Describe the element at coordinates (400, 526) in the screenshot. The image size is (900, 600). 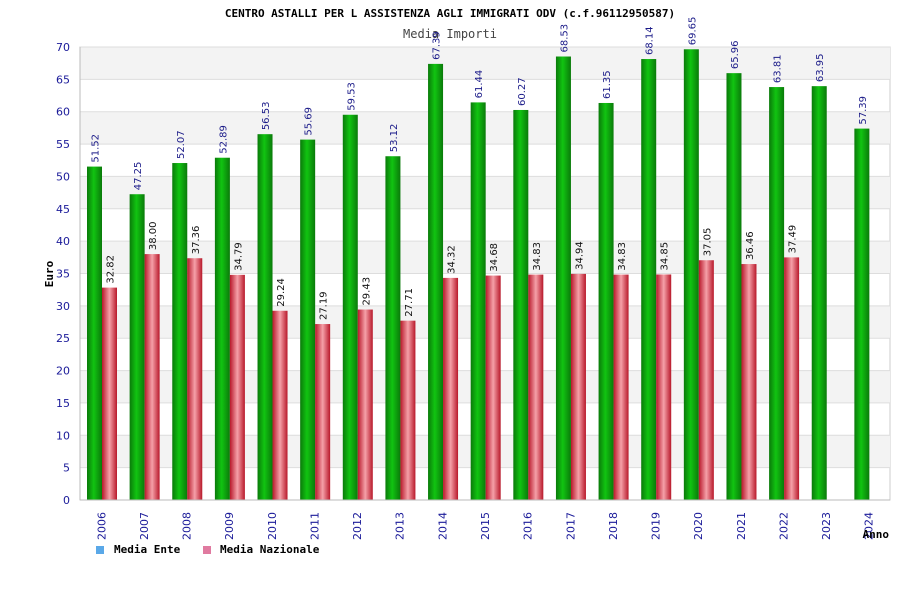
I see `x-tick-label: 2013` at that location.